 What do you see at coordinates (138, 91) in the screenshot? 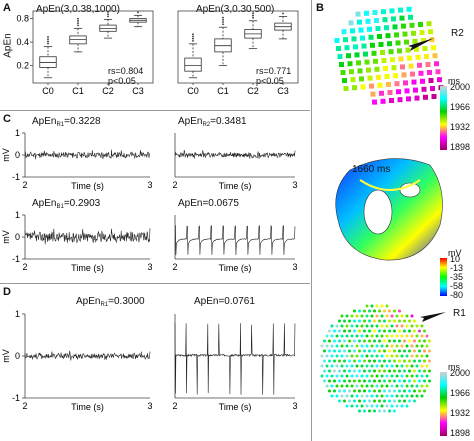
I see `category-label: C3` at bounding box center [138, 91].